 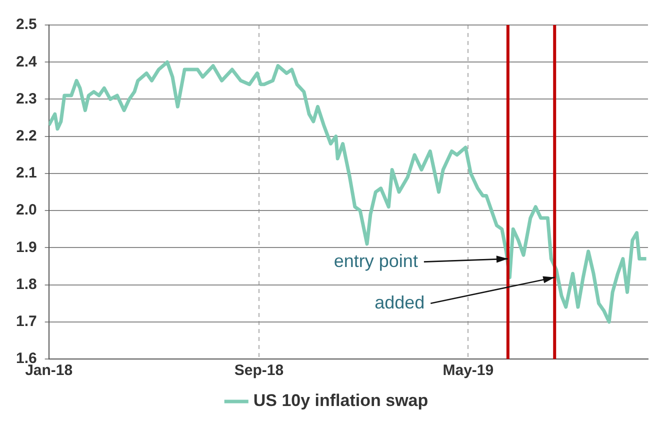 I want to click on y-tick-label: 1.9, so click(x=26, y=247).